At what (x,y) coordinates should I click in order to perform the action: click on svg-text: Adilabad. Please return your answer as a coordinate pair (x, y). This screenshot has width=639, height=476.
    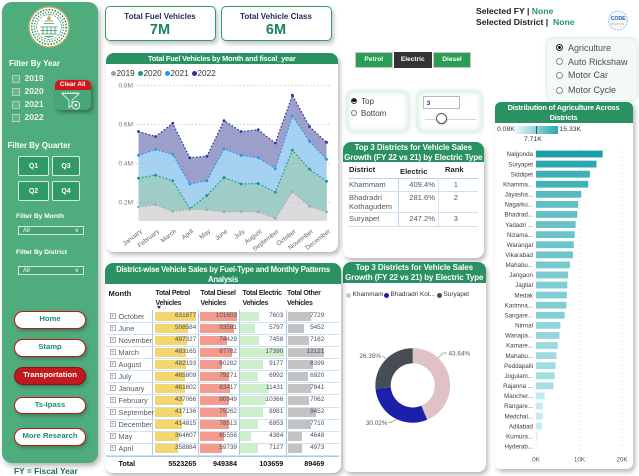
    Looking at the image, I should click on (521, 426).